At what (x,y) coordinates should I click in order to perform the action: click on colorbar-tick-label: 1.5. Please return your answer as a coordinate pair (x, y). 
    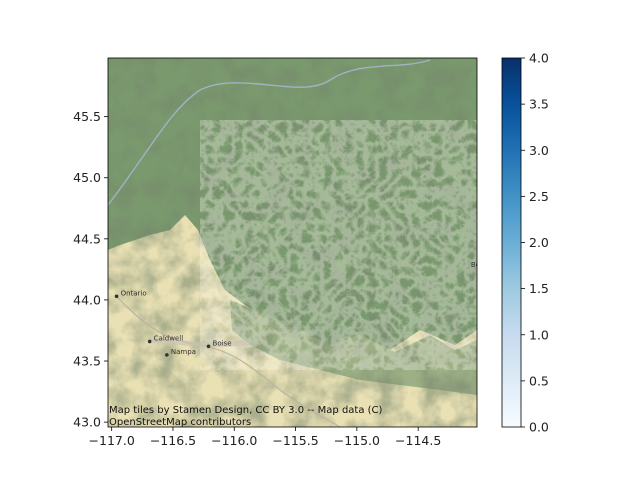
    Looking at the image, I should click on (539, 288).